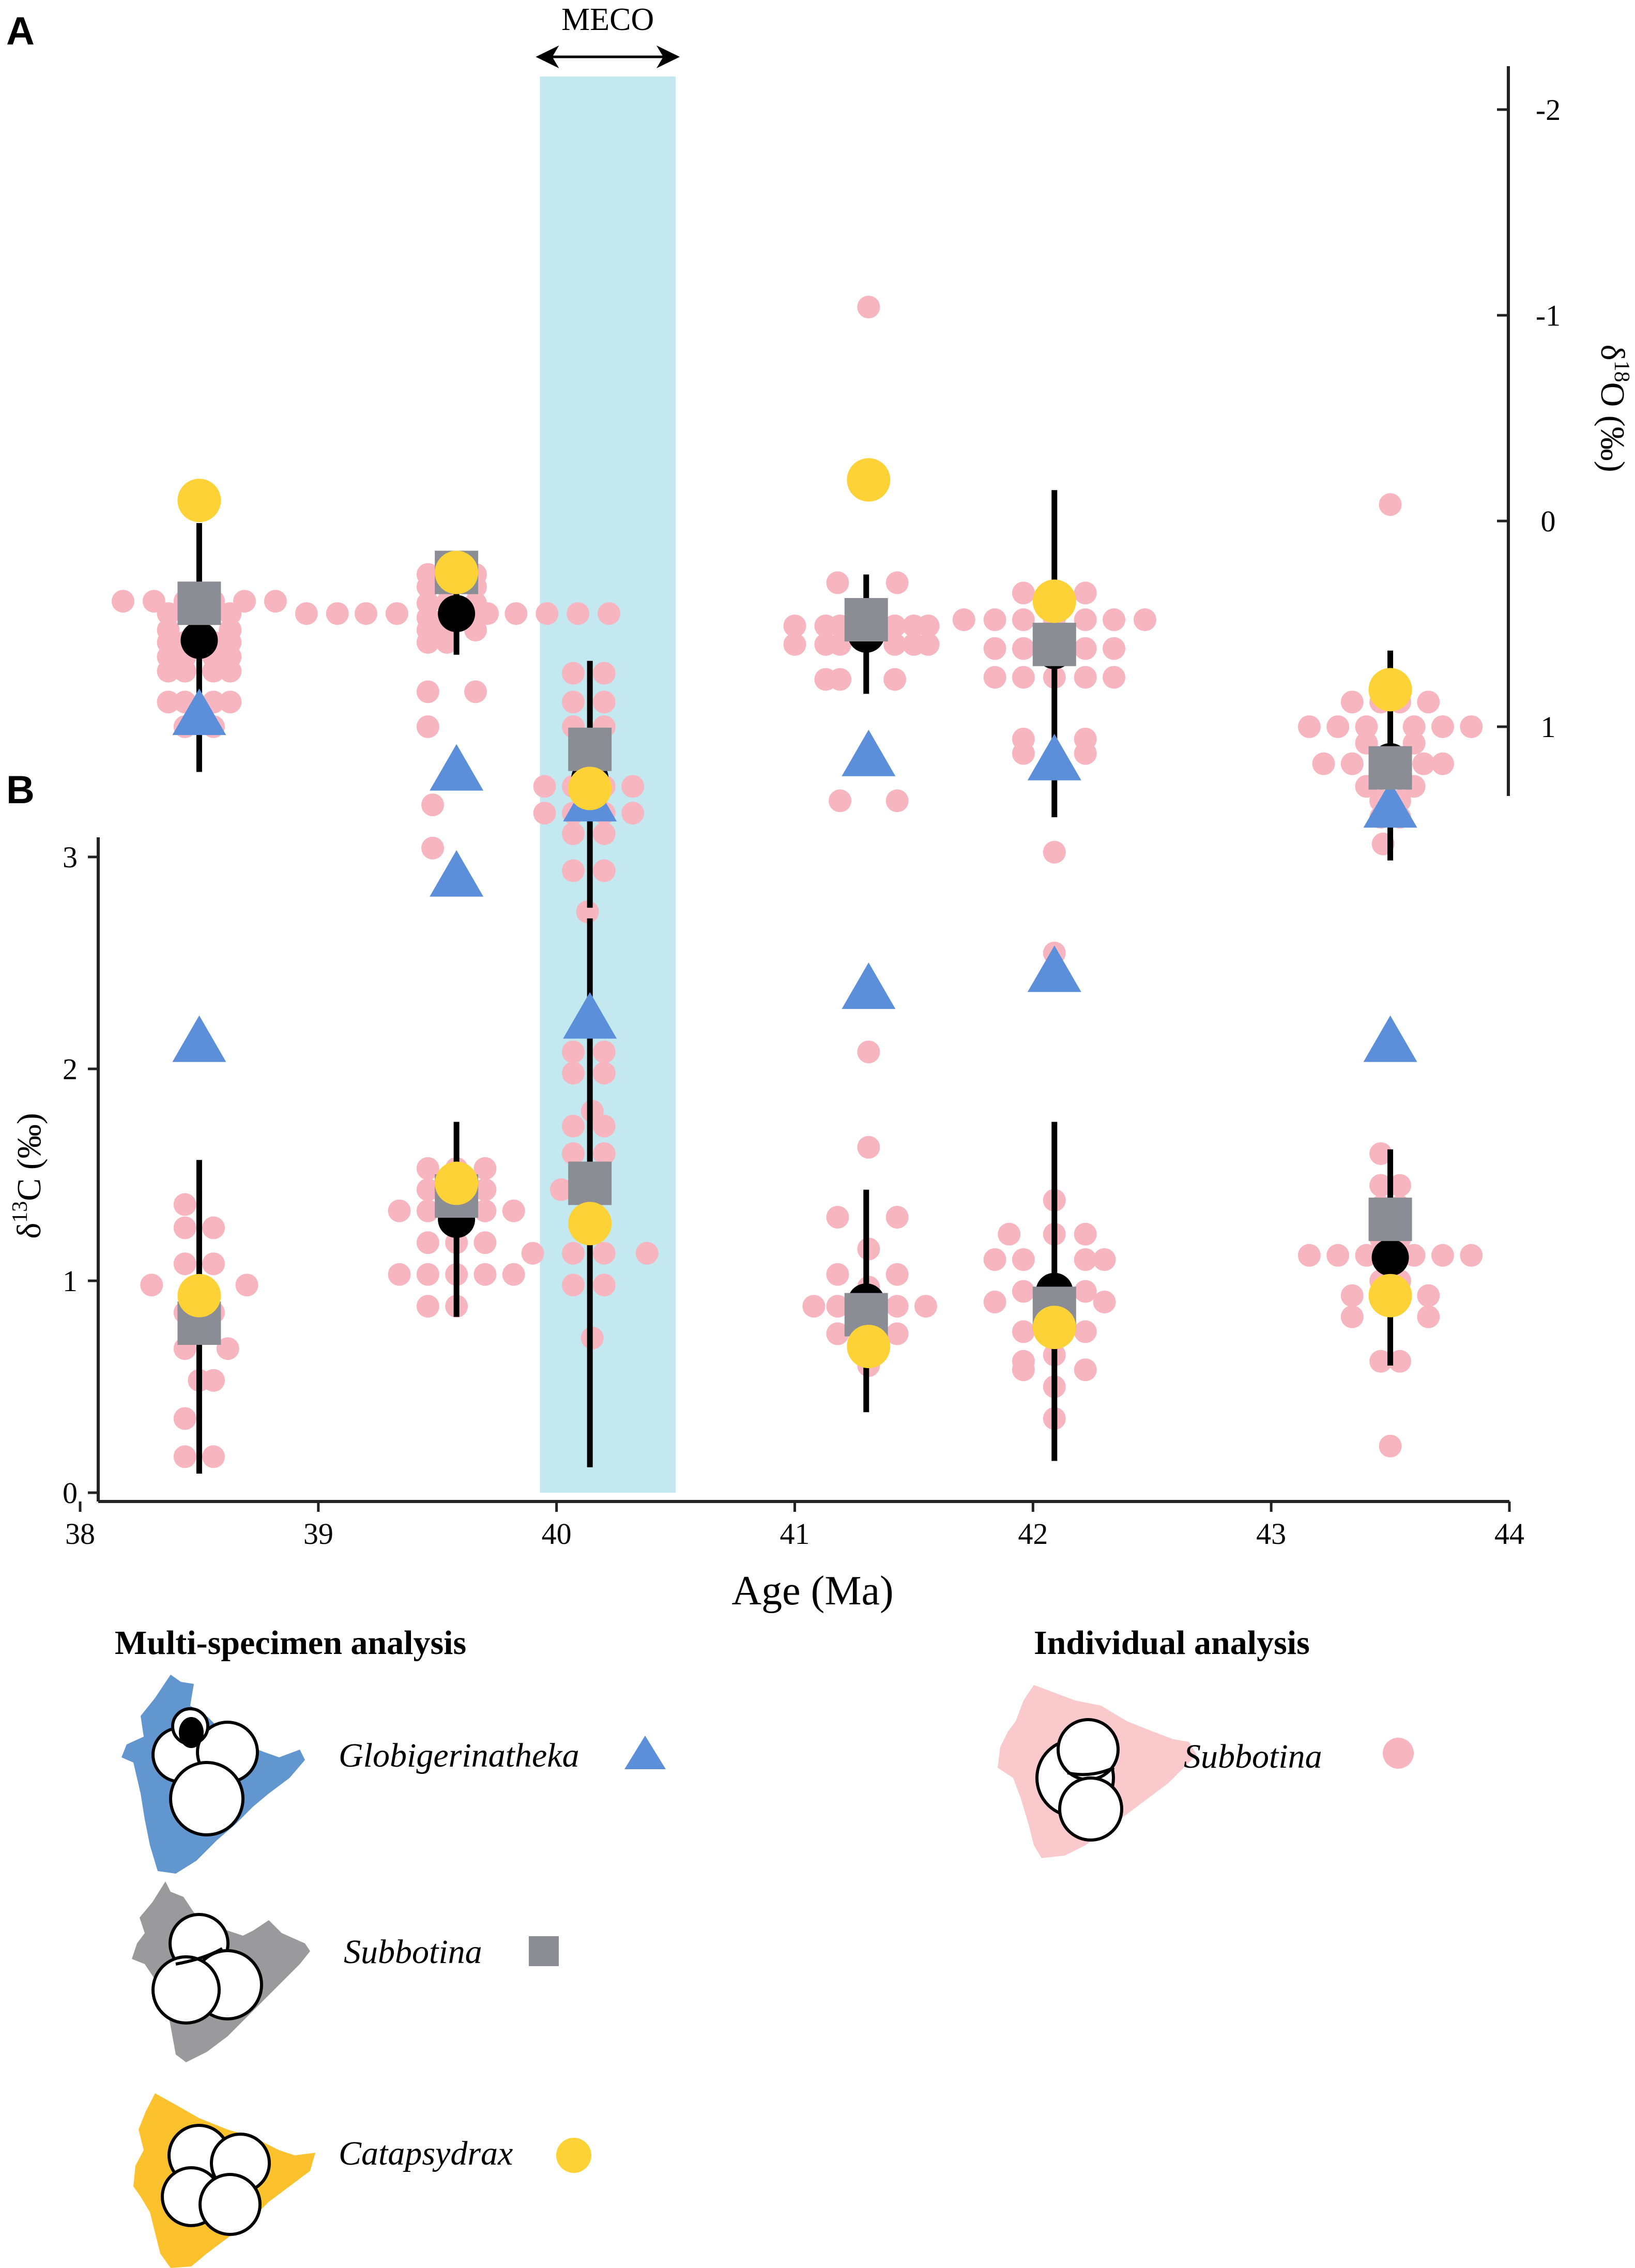 The image size is (1635, 2268). Describe the element at coordinates (213, 1775) in the screenshot. I see `globigerinatheka-foram-icon` at that location.